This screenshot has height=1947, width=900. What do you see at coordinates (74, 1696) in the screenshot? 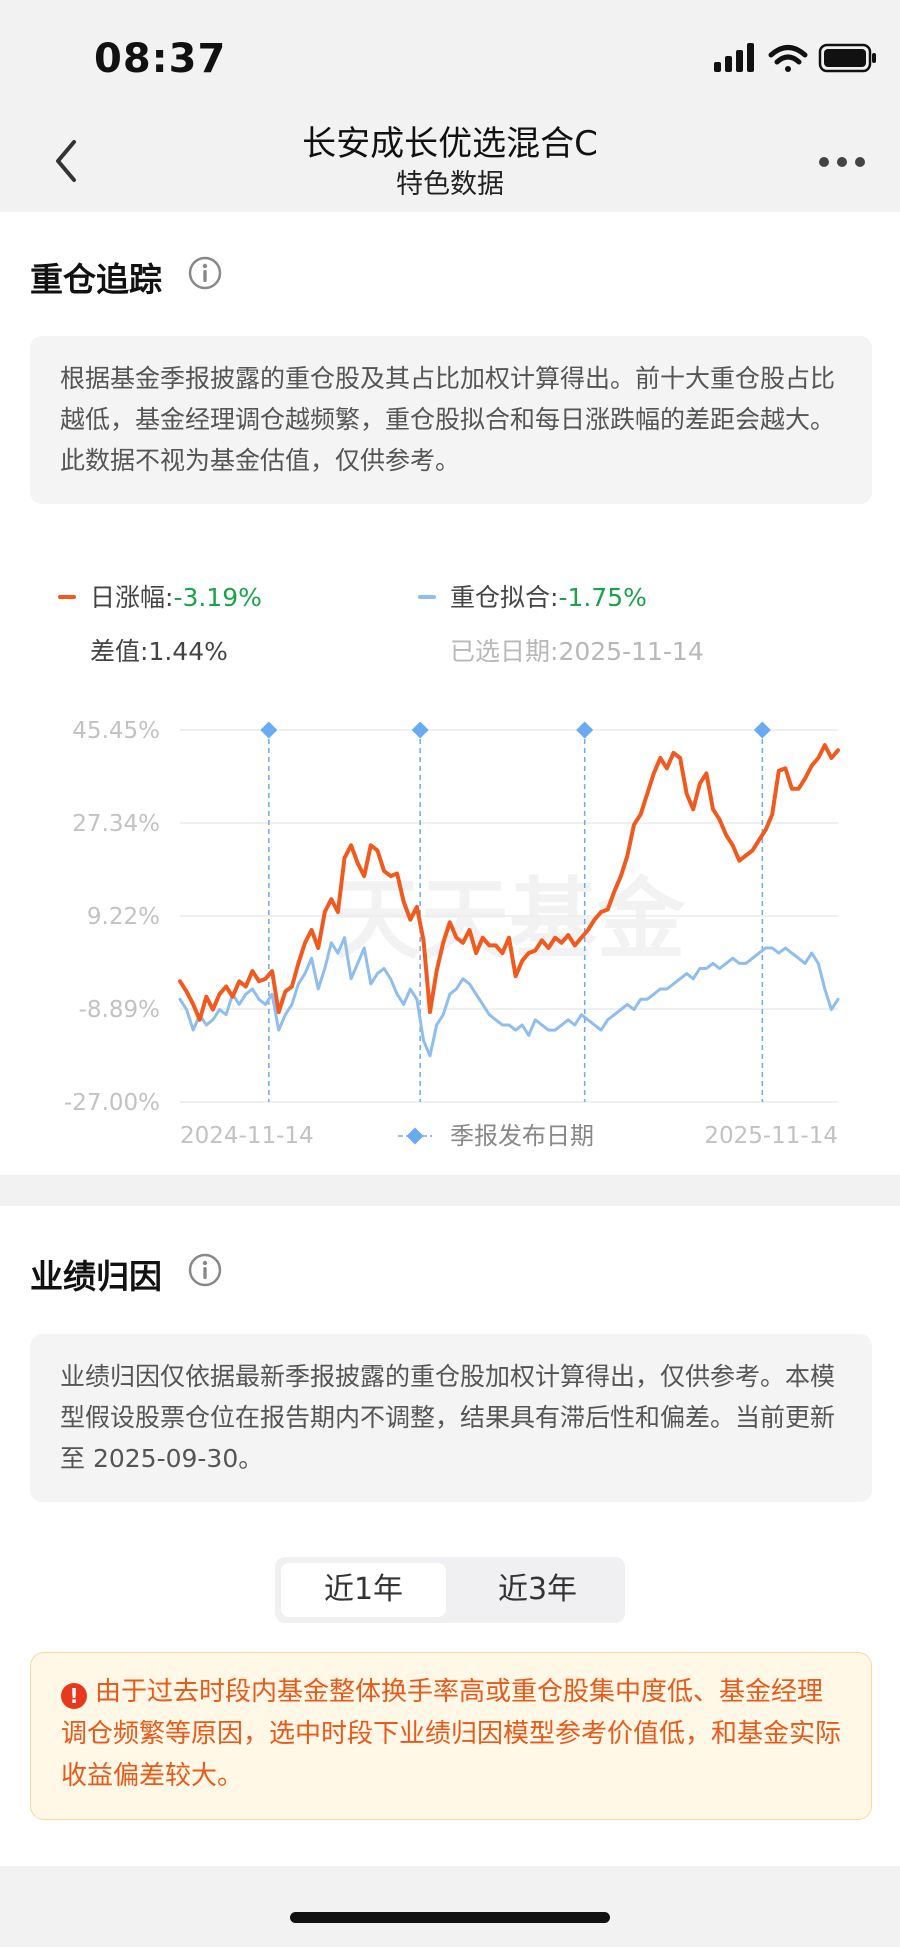
I see `warning-icon: !` at bounding box center [74, 1696].